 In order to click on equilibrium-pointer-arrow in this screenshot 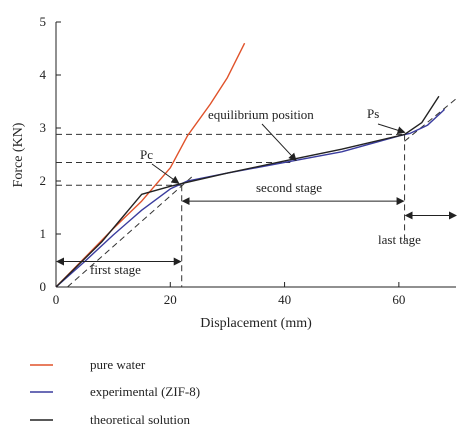, I will do `click(279, 142)`.